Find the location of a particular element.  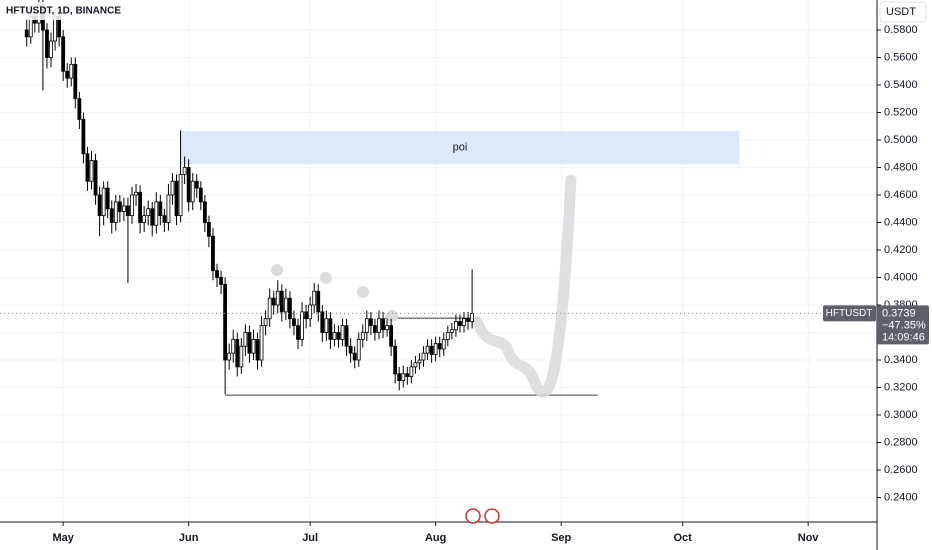

y-tick-label: 0.4600 is located at coordinates (901, 195).